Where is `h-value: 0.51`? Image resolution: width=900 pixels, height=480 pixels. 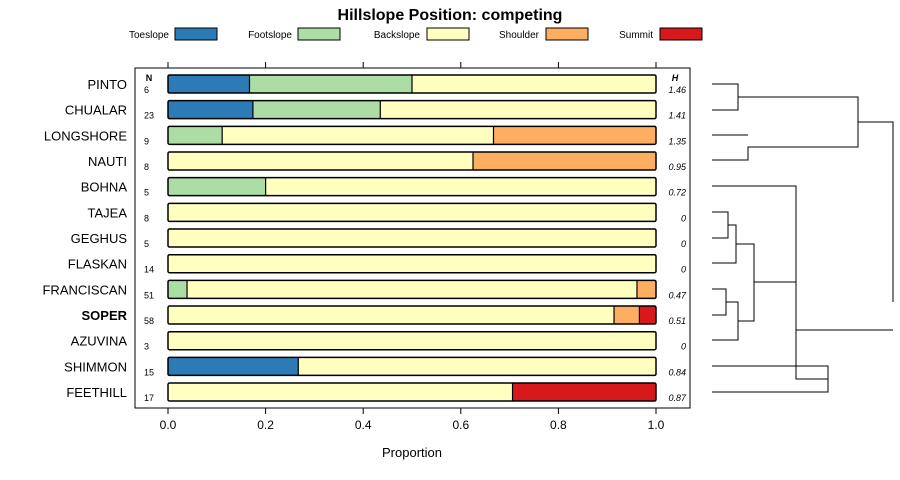
h-value: 0.51 is located at coordinates (677, 321).